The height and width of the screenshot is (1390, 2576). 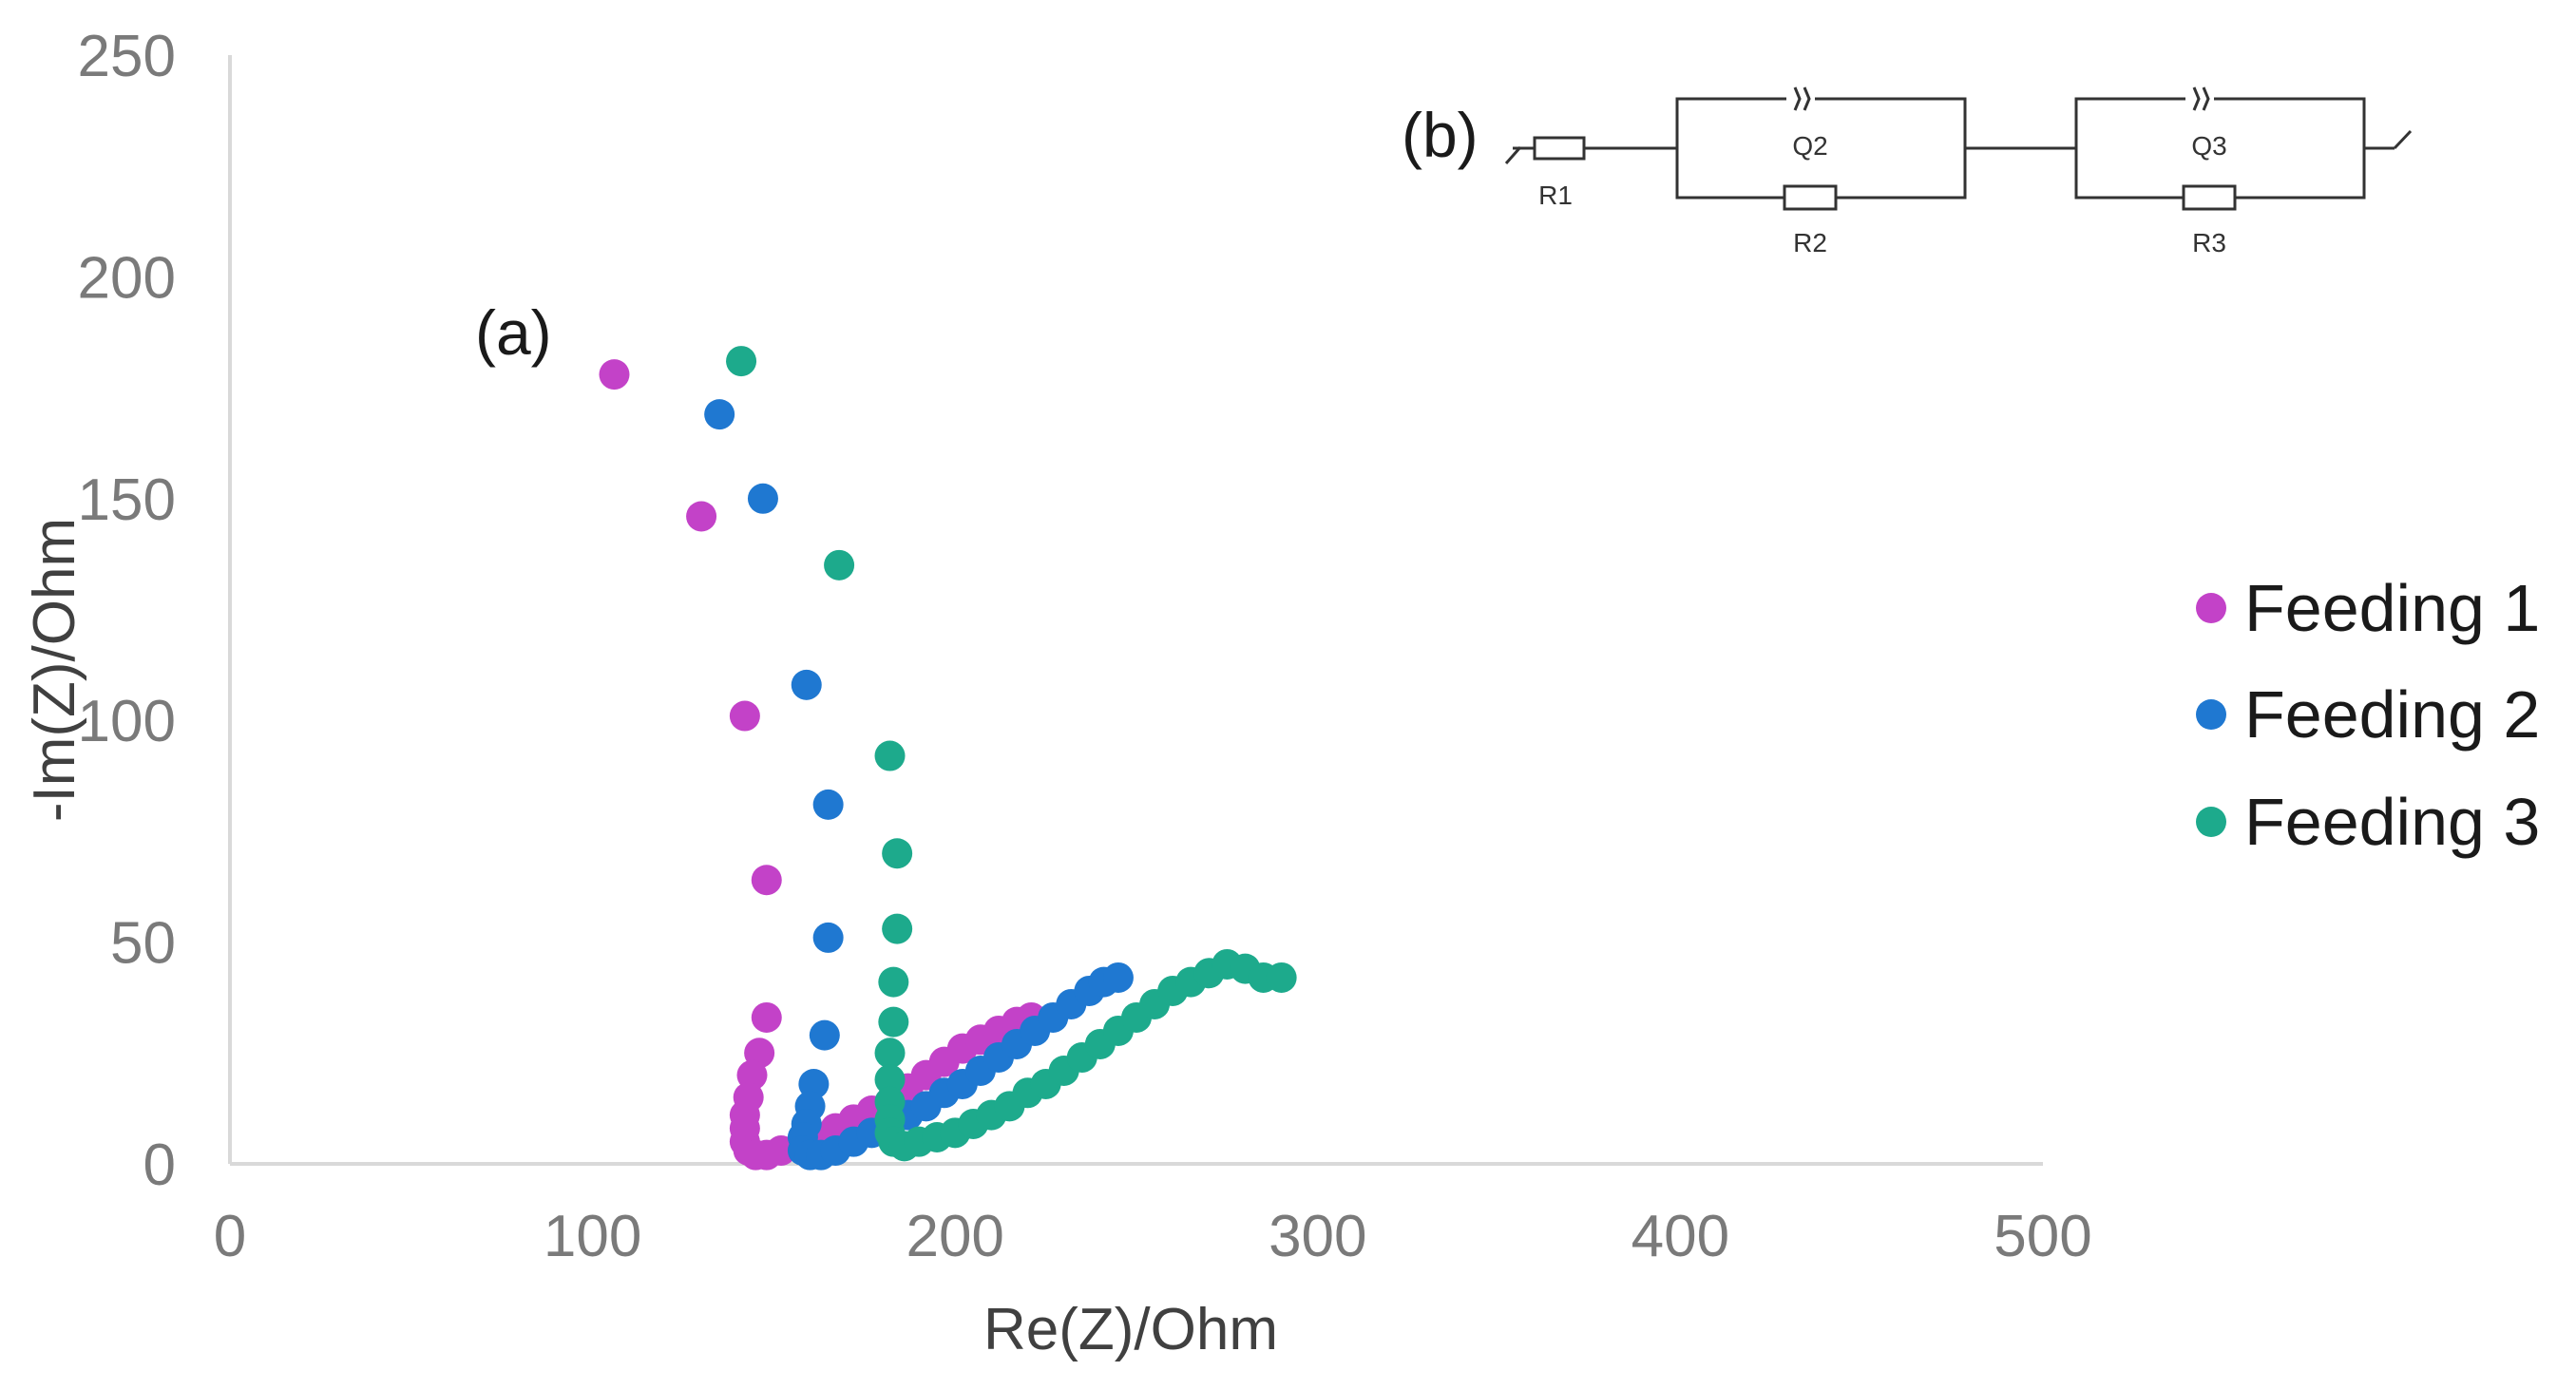 I want to click on r1-resistor-symbol, so click(x=1559, y=148).